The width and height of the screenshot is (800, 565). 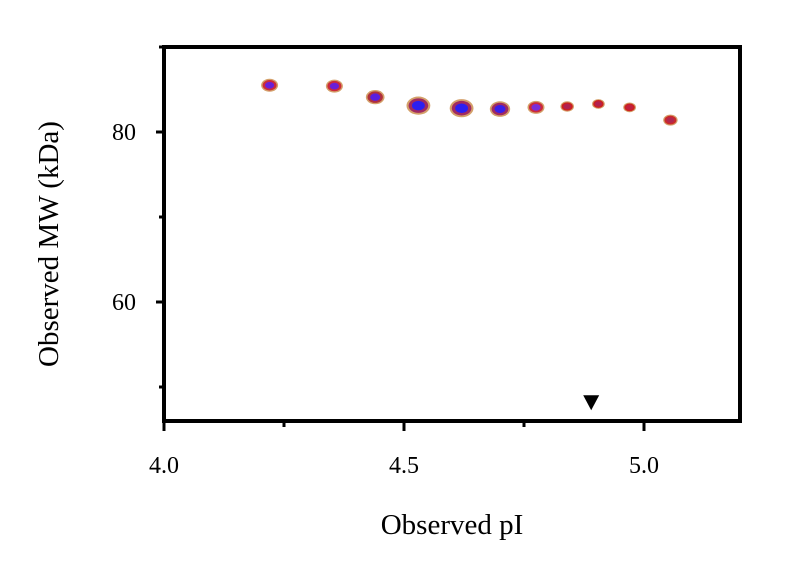 I want to click on x-tick-label: 5.0, so click(x=644, y=466).